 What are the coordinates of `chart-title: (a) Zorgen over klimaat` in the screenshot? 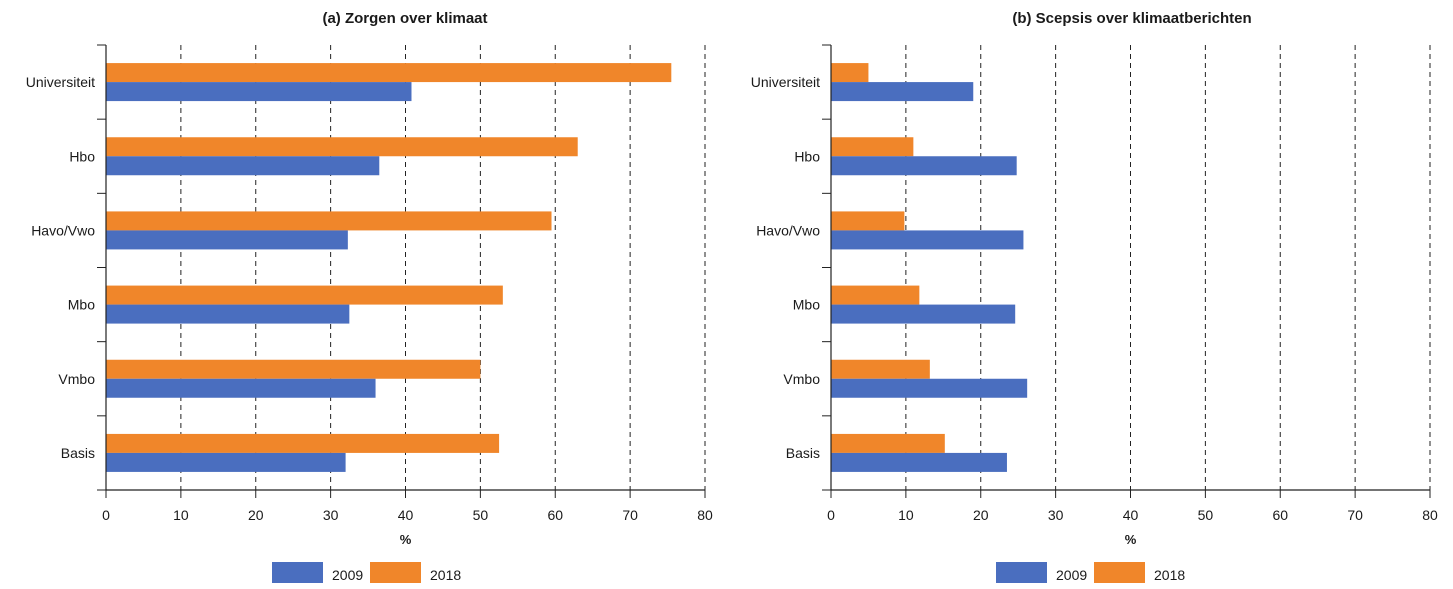 It's located at (404, 18).